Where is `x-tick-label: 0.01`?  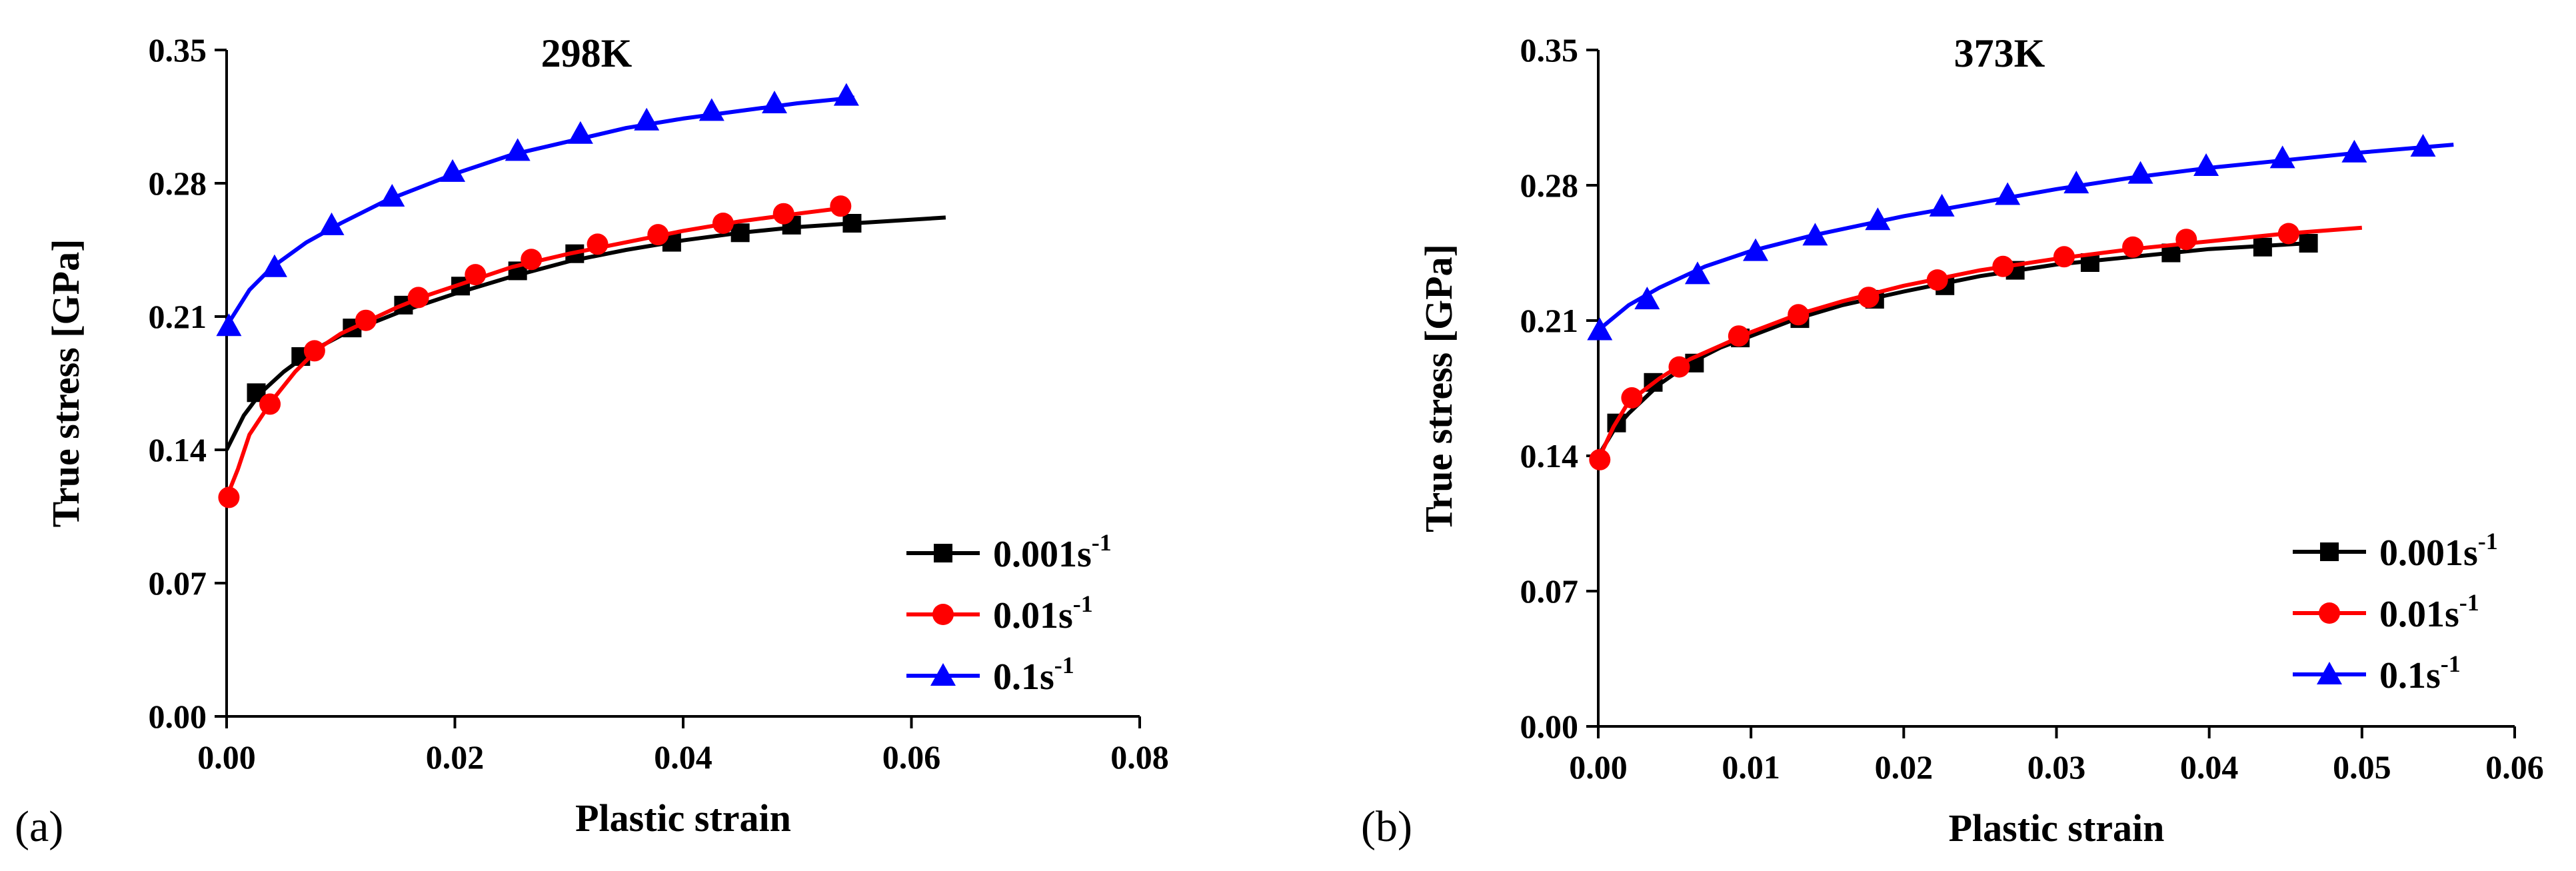
x-tick-label: 0.01 is located at coordinates (1751, 767).